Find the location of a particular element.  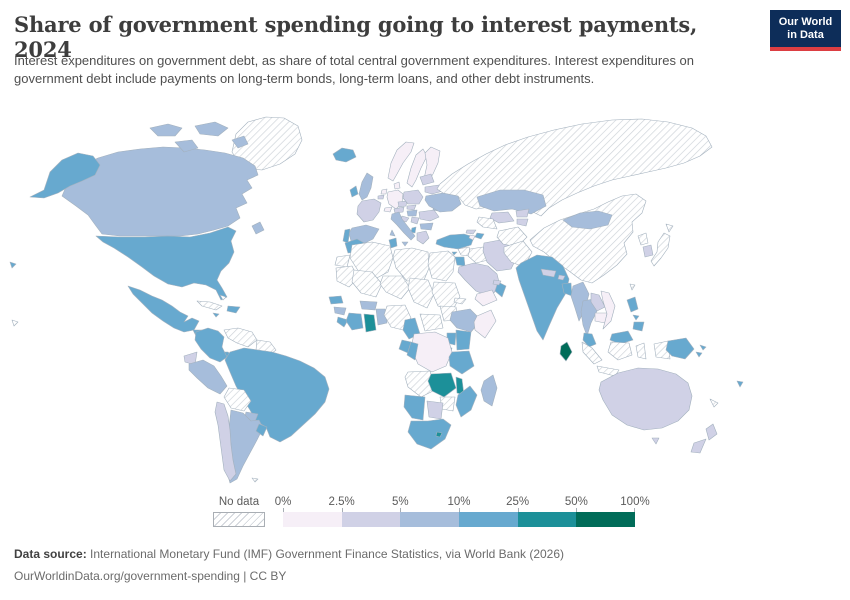

country-yemen is located at coordinates (486, 298).